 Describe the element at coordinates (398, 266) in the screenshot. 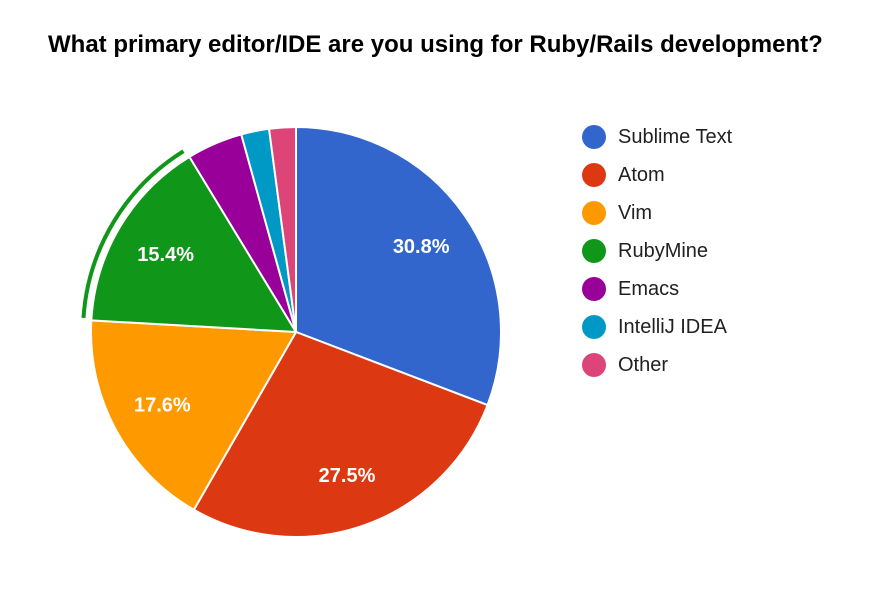

I see `pie-slice-sublime-text` at that location.